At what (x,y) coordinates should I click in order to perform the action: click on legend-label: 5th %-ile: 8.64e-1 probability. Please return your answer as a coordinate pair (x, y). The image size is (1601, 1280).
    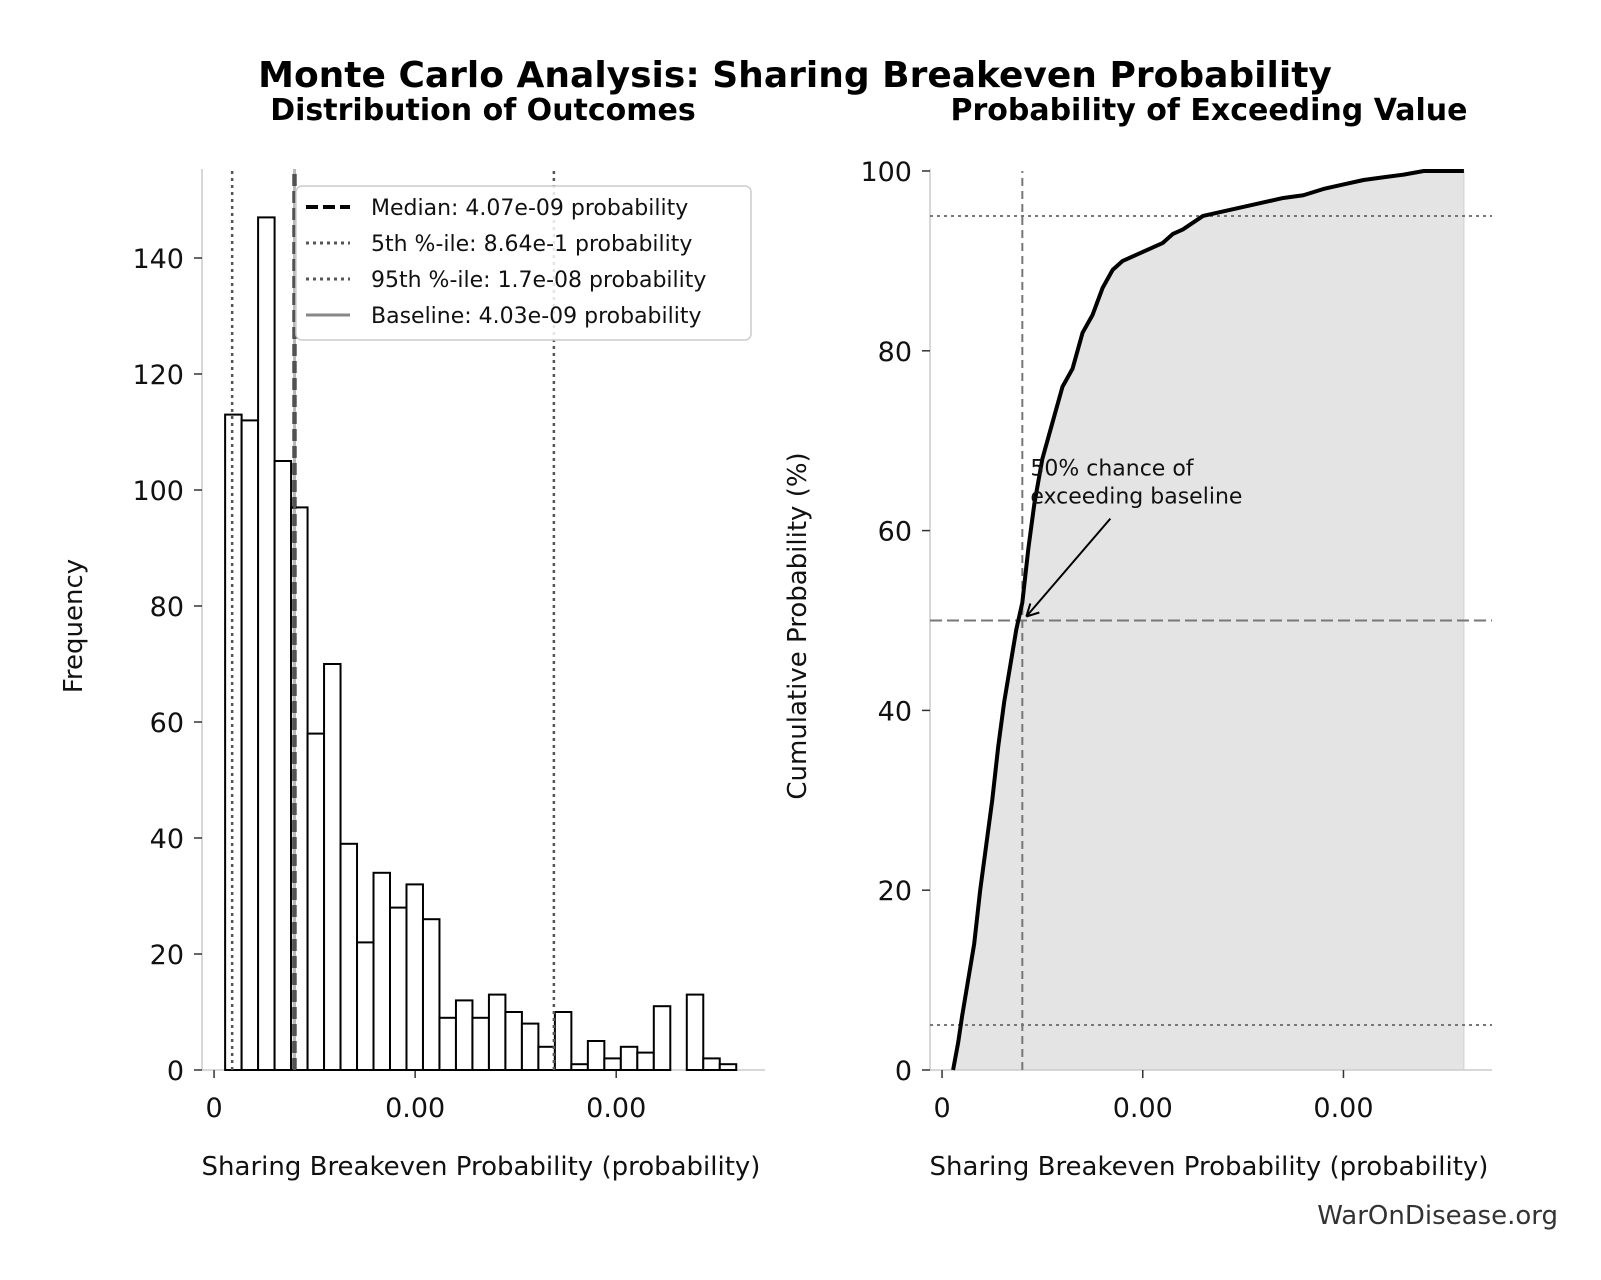
    Looking at the image, I should click on (531, 244).